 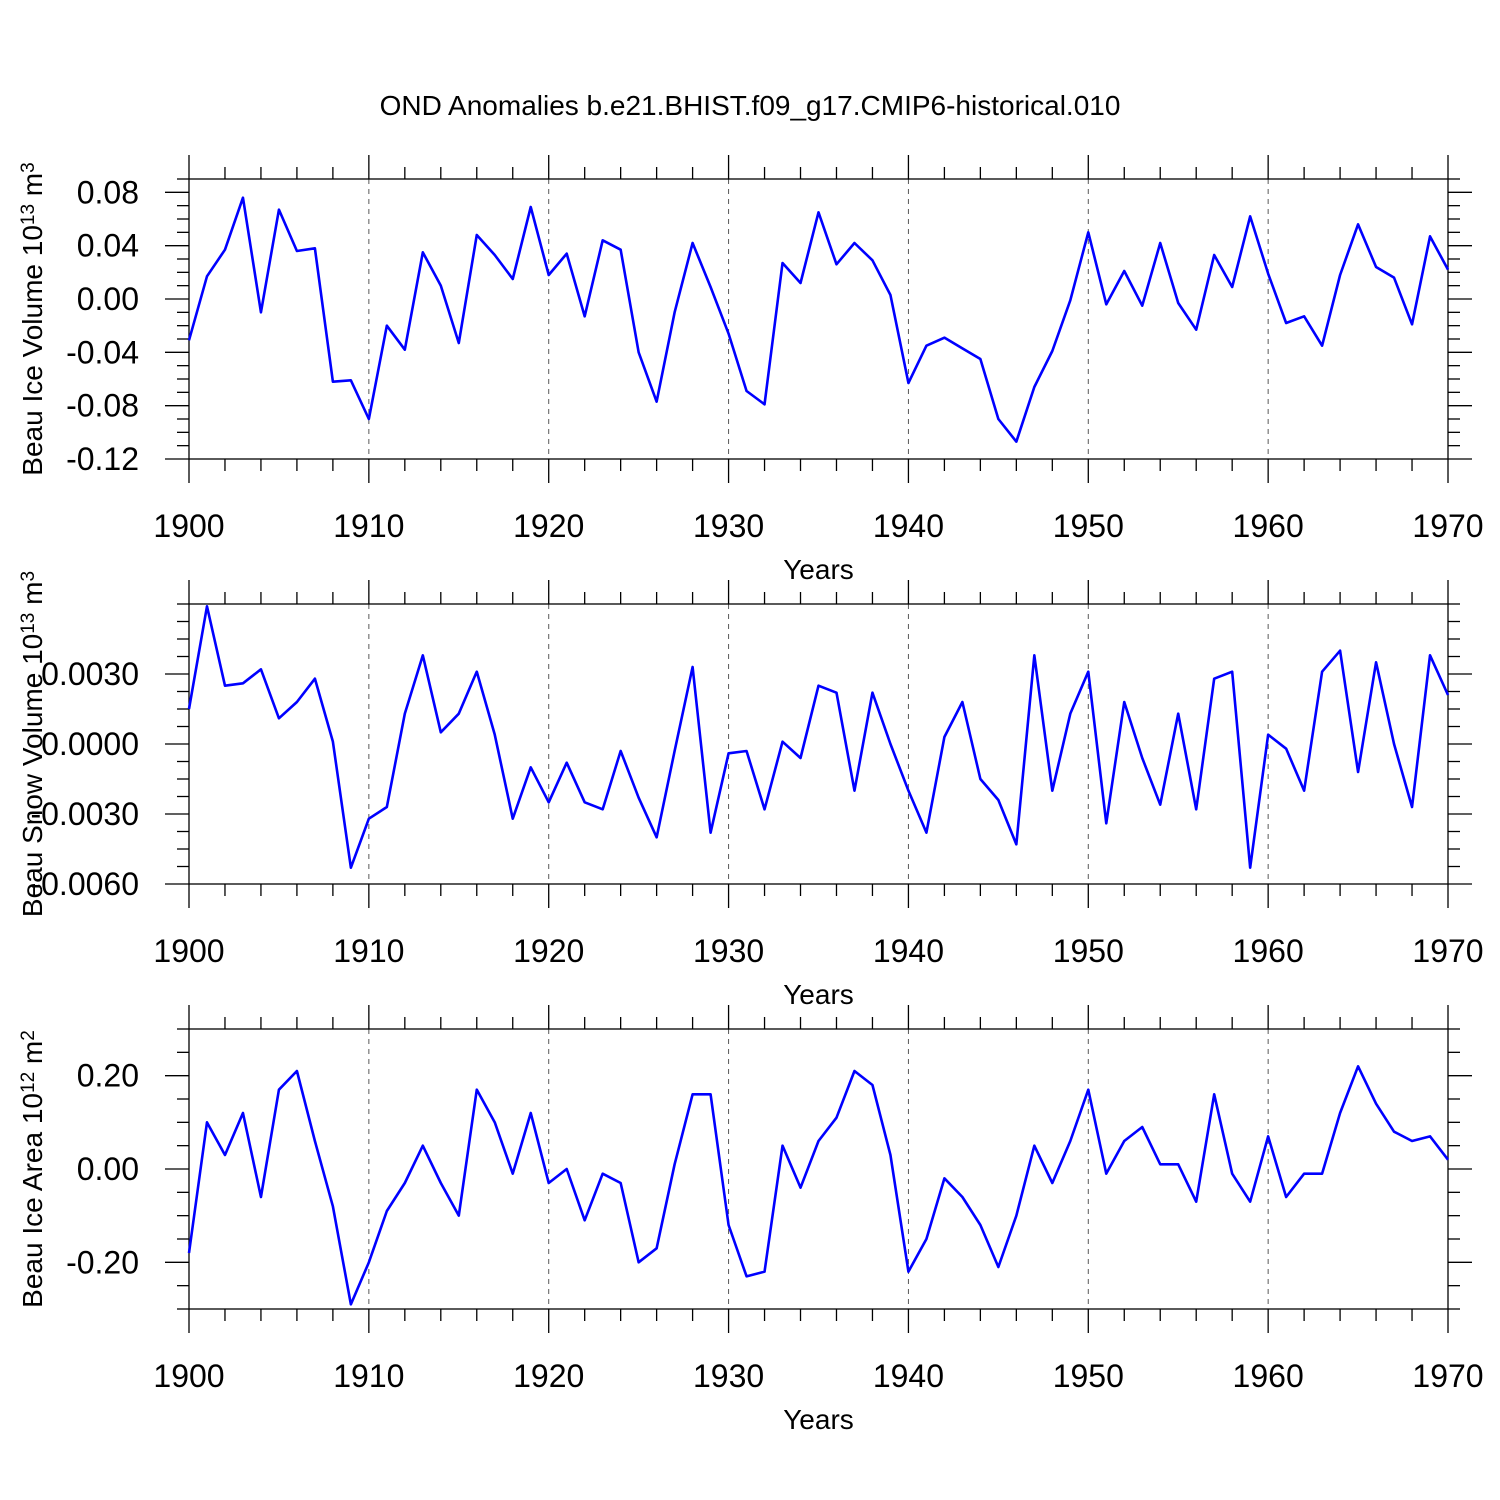 I want to click on y-axis-title: Beau Ice Area 1012 m2, so click(x=32, y=1169).